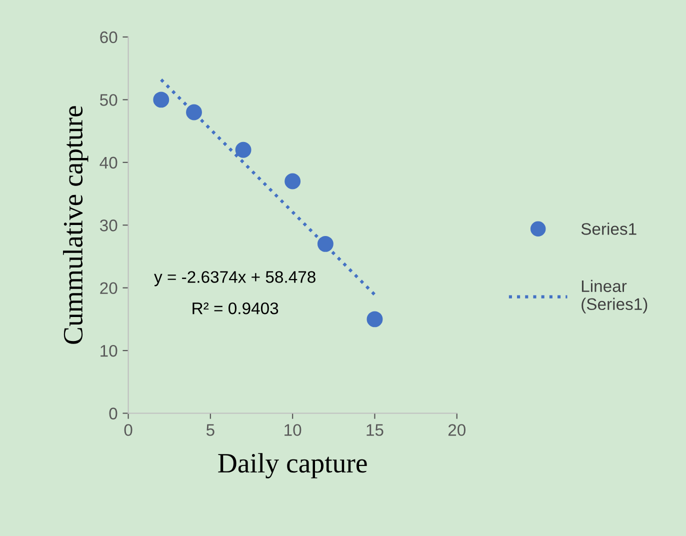 The image size is (686, 536). I want to click on x-tick-label: 5, so click(210, 430).